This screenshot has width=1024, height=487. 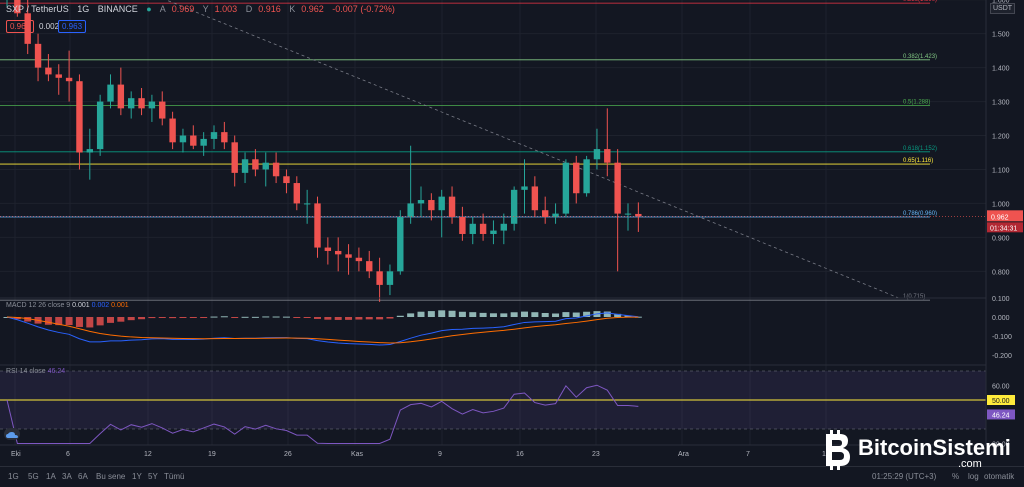 I want to click on range-6a-button: 6A, so click(x=83, y=476).